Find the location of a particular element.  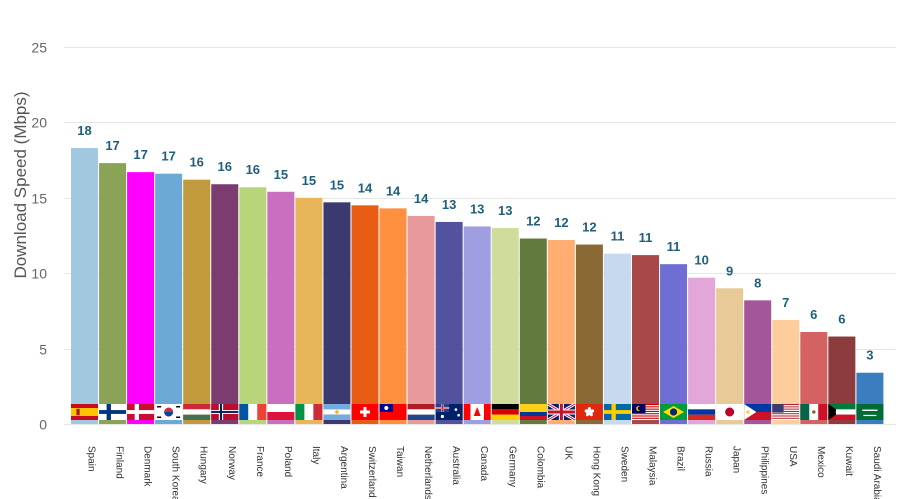

value-label-argentina: 15 is located at coordinates (337, 184).